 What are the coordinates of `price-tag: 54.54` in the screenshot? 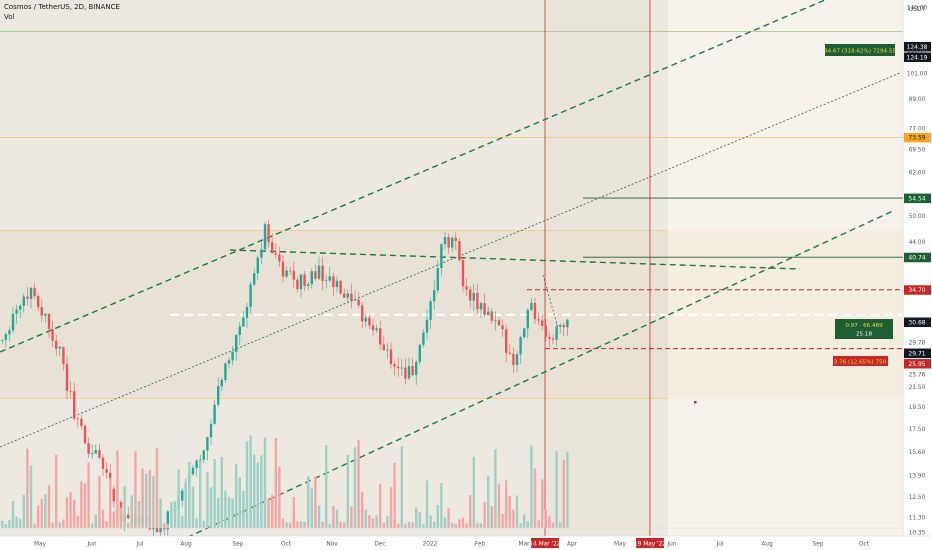 It's located at (916, 198).